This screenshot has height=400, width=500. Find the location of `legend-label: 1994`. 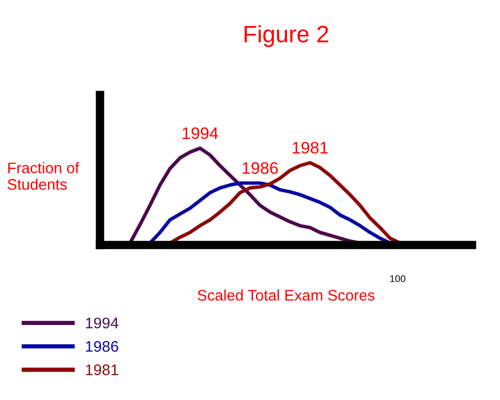

legend-label: 1994 is located at coordinates (102, 323).